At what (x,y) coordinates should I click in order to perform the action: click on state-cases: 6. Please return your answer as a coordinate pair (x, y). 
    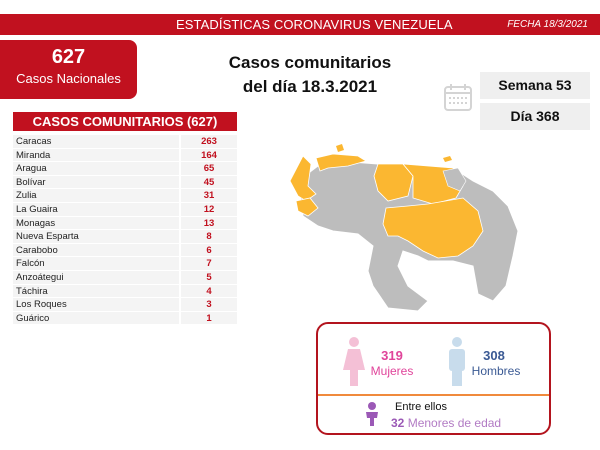
    Looking at the image, I should click on (209, 250).